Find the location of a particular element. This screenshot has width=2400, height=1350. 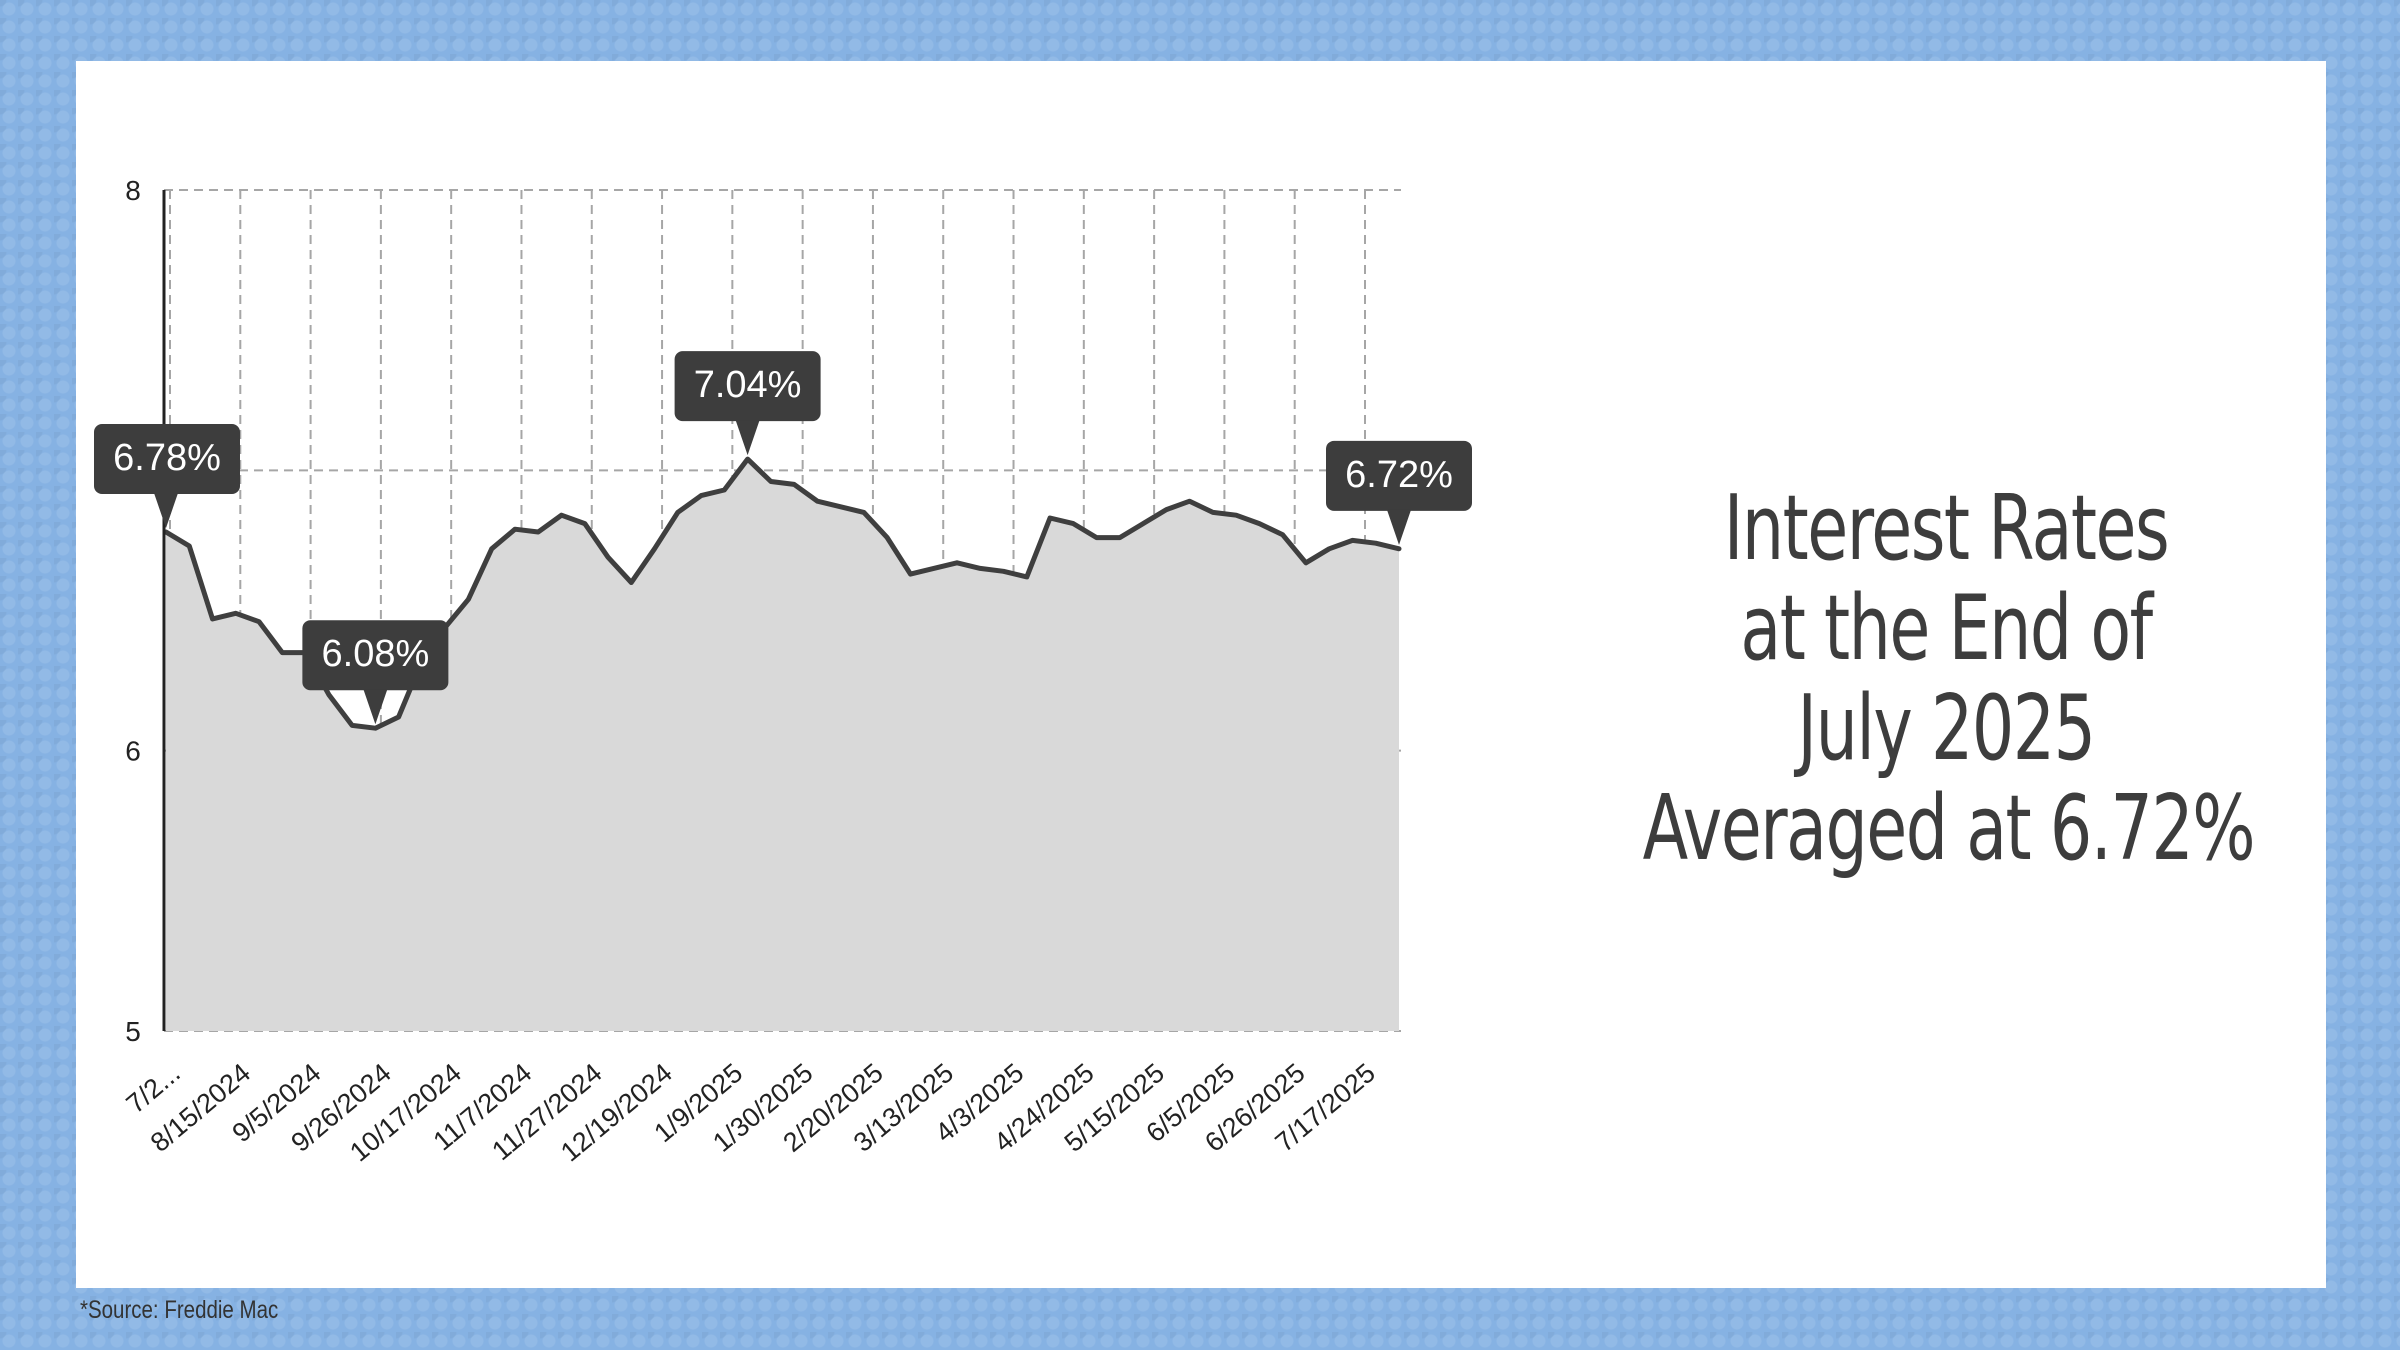

callout: 6.72% is located at coordinates (1399, 492).